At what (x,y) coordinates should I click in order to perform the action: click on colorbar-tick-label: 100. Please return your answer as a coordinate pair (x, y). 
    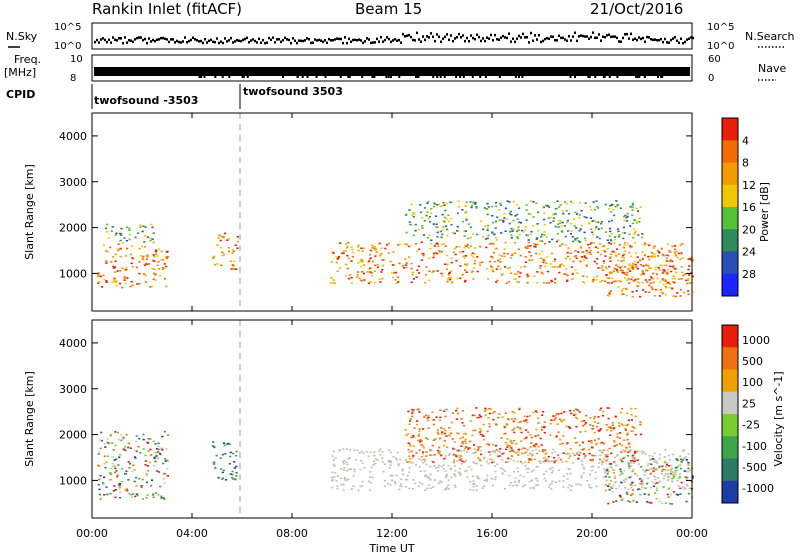
    Looking at the image, I should click on (752, 382).